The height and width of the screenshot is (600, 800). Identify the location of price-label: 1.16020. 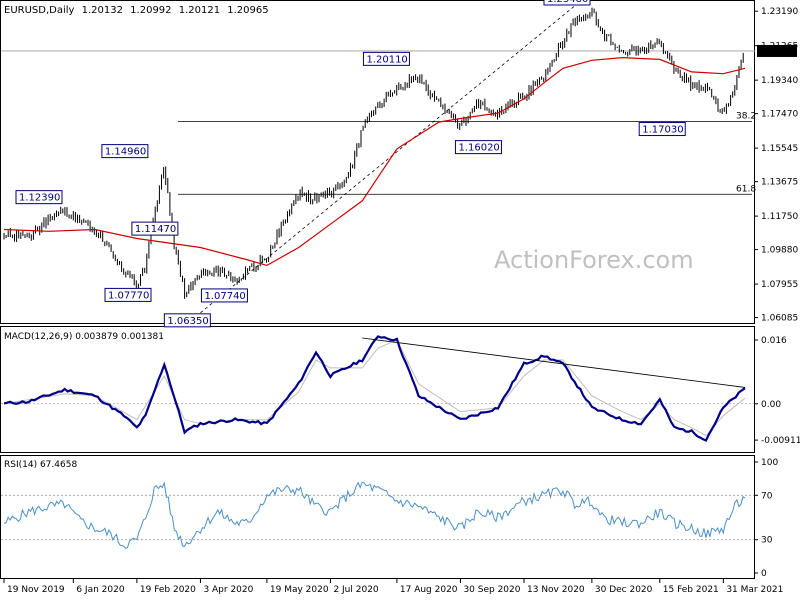
(478, 148).